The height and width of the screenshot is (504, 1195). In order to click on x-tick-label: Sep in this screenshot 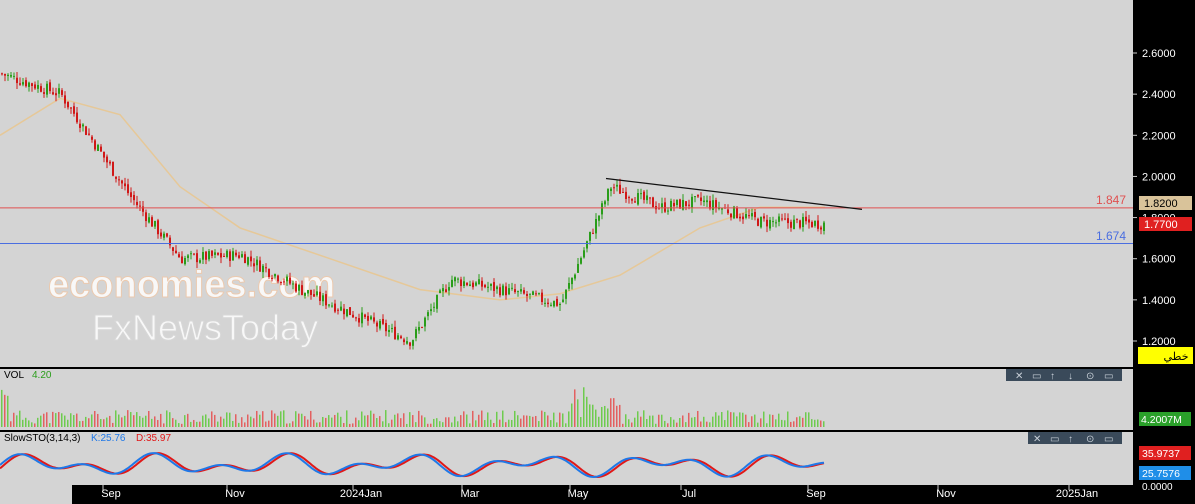, I will do `click(111, 494)`.